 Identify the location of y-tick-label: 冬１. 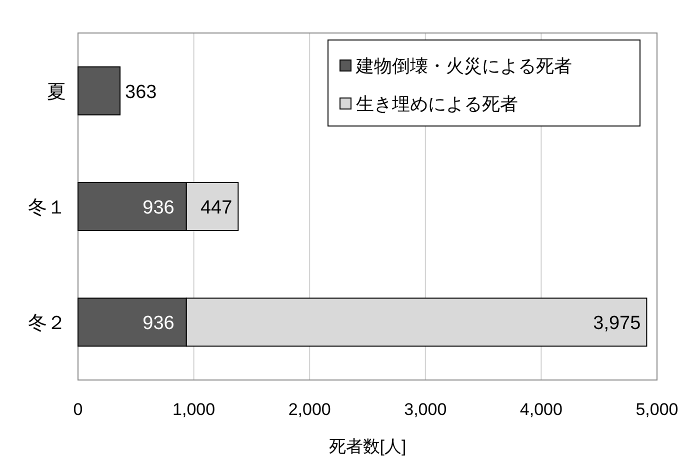
(47, 208).